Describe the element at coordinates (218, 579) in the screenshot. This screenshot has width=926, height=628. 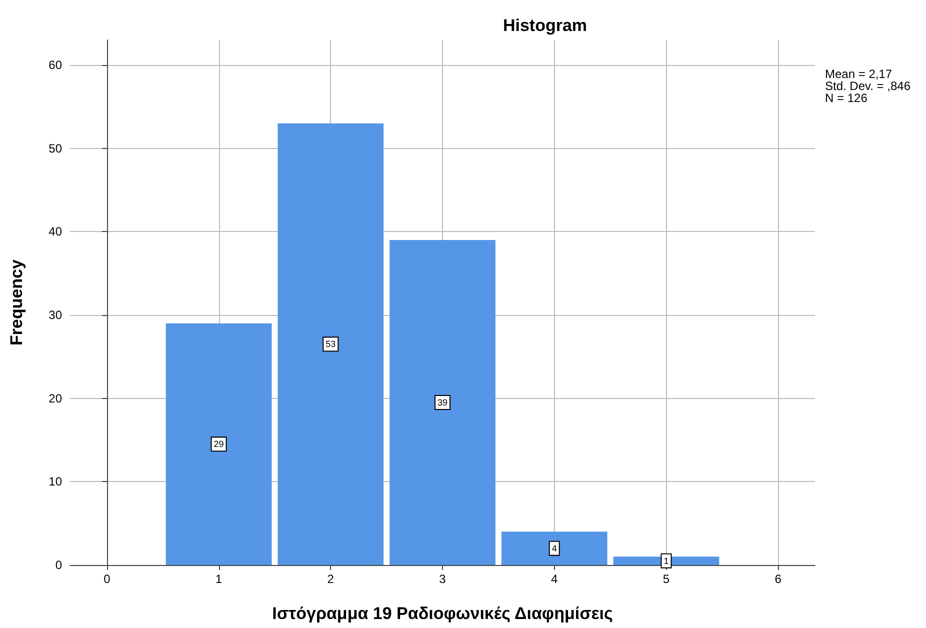
I see `x-tick-label: 1` at that location.